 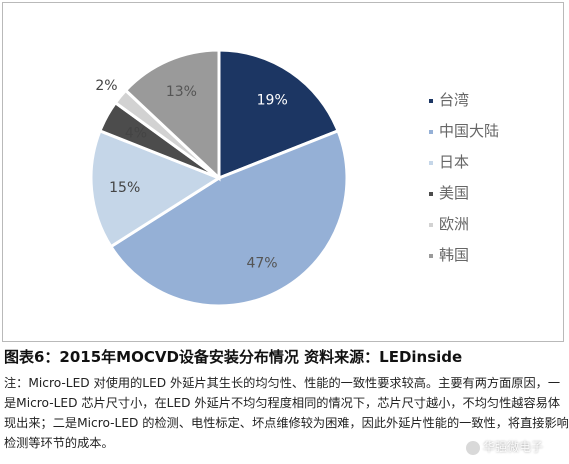 What do you see at coordinates (454, 100) in the screenshot?
I see `legend-label: 台湾` at bounding box center [454, 100].